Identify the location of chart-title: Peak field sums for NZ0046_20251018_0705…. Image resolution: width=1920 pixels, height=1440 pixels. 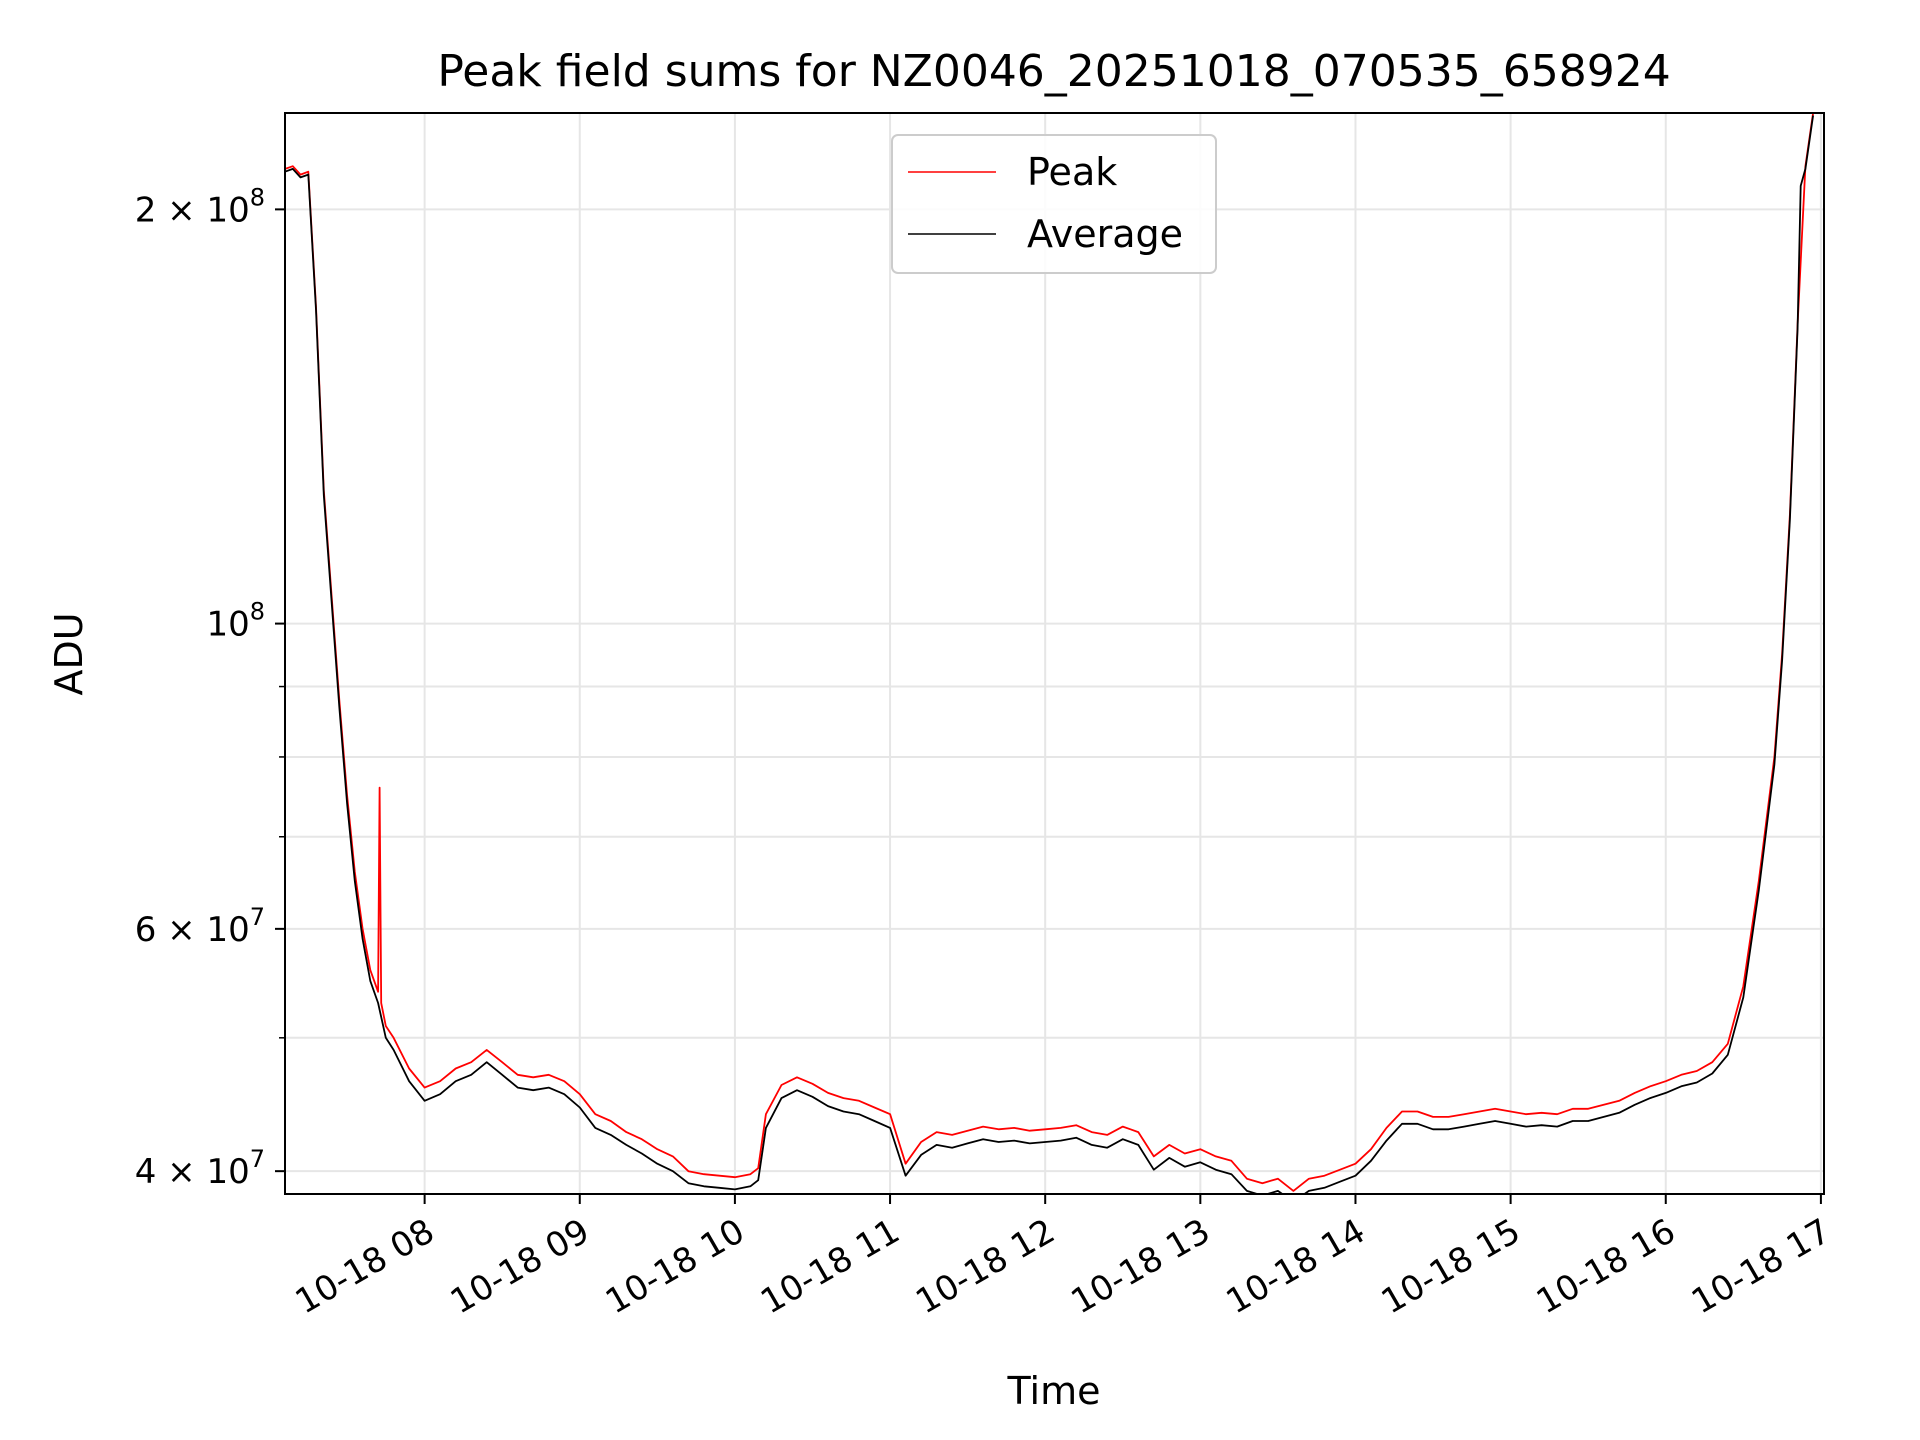
(1053, 71).